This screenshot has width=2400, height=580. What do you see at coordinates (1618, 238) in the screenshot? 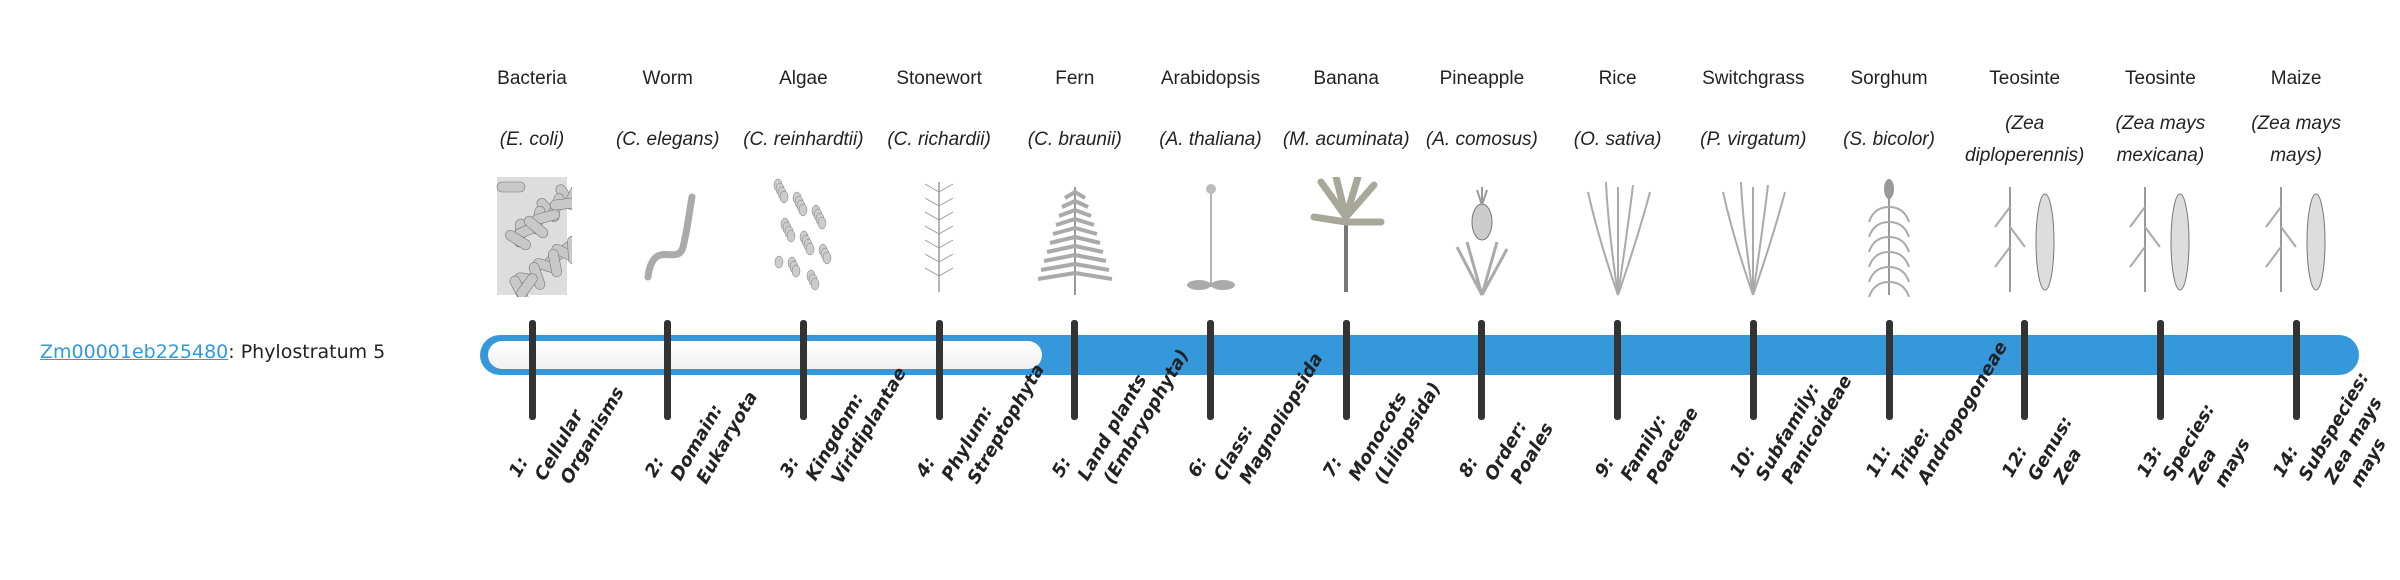
I see `rice-icon` at bounding box center [1618, 238].